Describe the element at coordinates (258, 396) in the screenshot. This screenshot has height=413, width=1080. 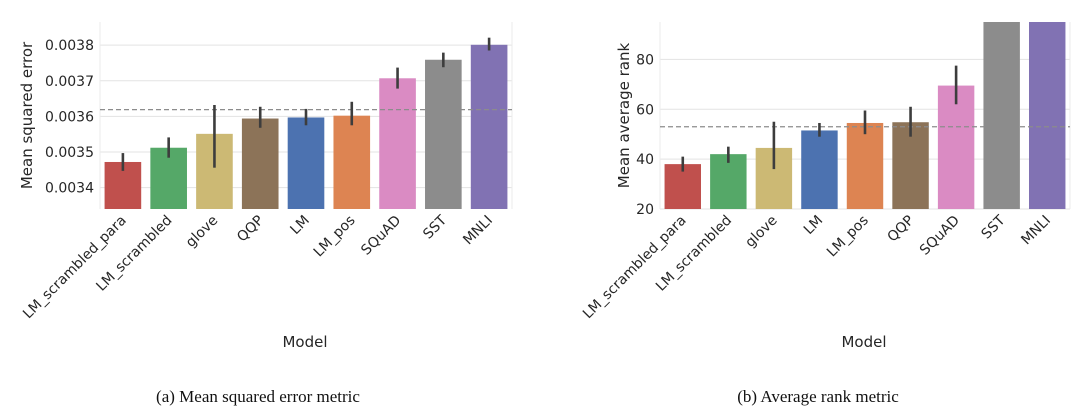
I see `caption: (a) Mean squared error metric` at that location.